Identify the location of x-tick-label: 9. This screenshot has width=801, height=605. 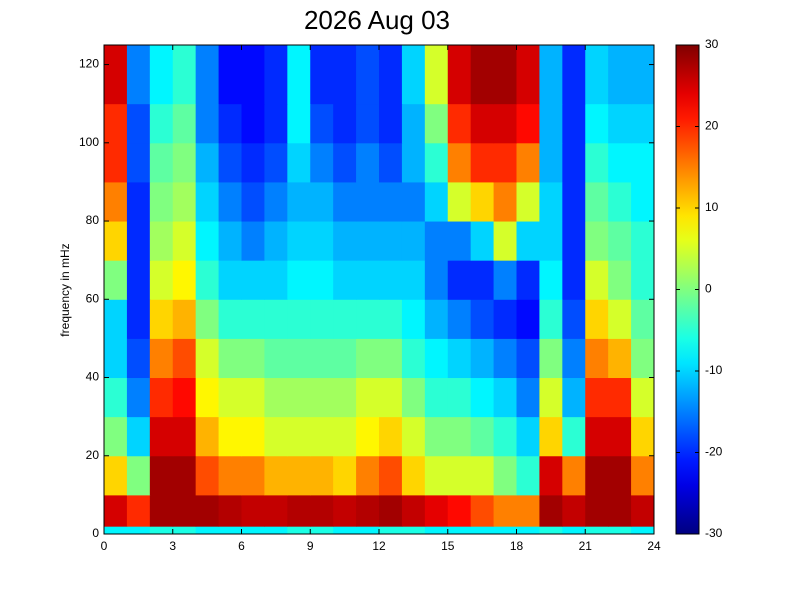
(310, 546).